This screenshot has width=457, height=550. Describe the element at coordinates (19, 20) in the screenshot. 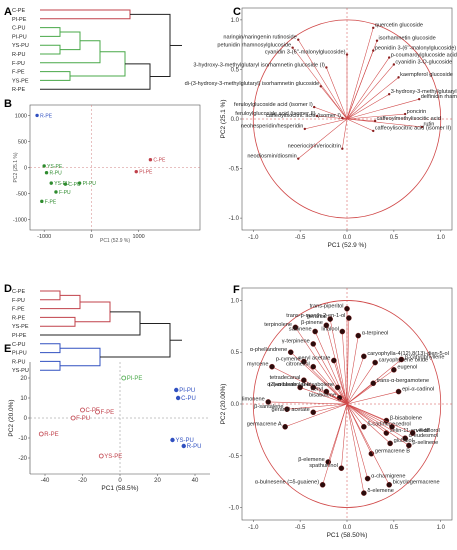

I see `leaf-label: PI-PE` at that location.